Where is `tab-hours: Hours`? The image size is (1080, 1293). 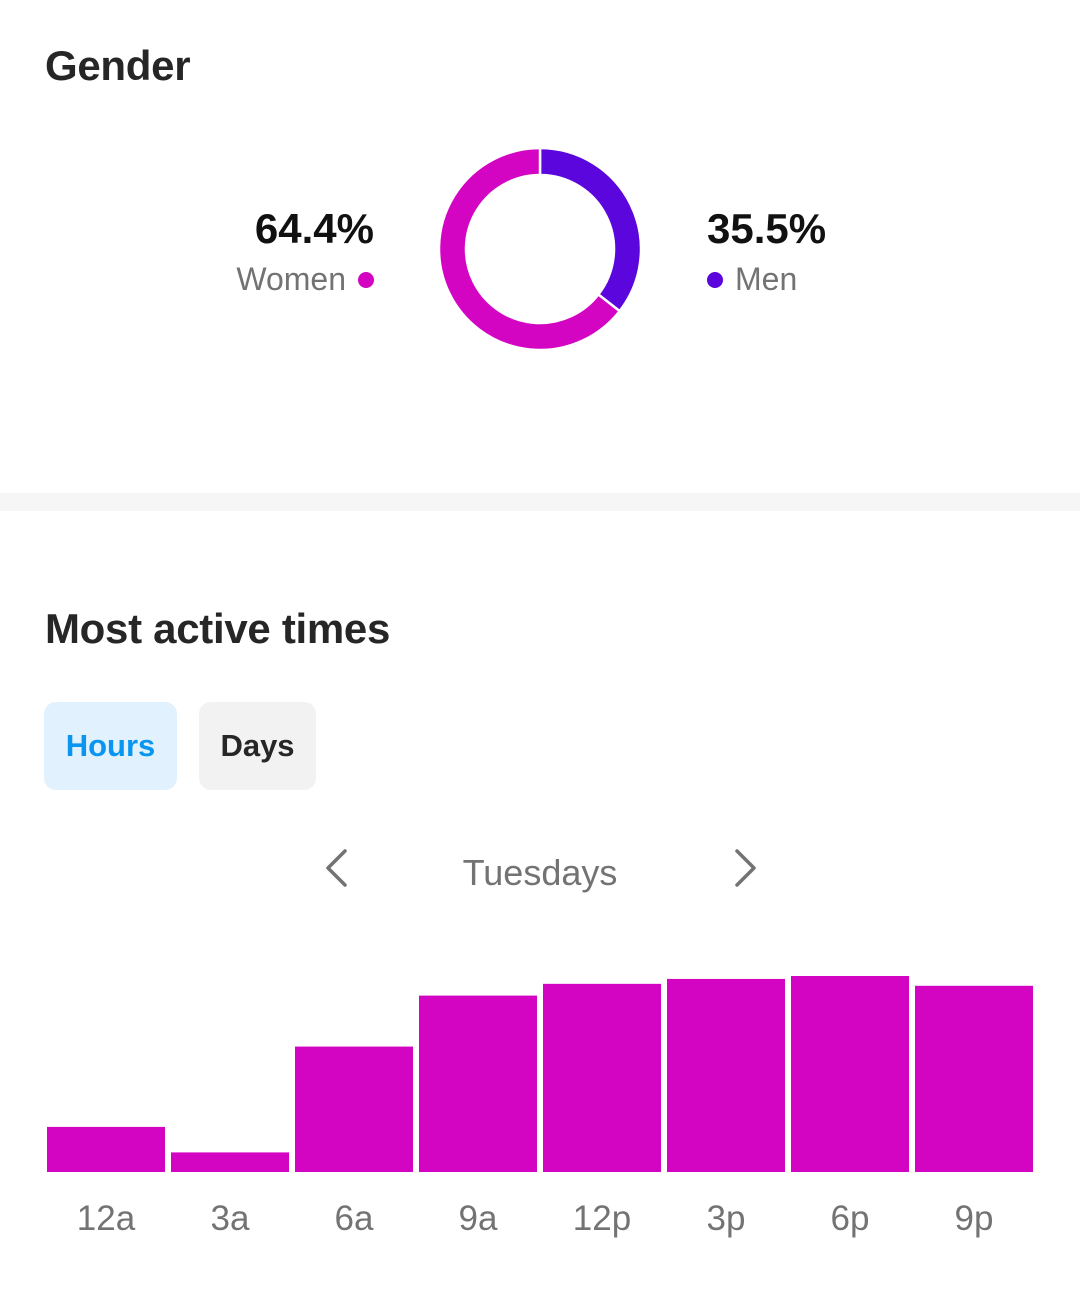 tab-hours: Hours is located at coordinates (110, 746).